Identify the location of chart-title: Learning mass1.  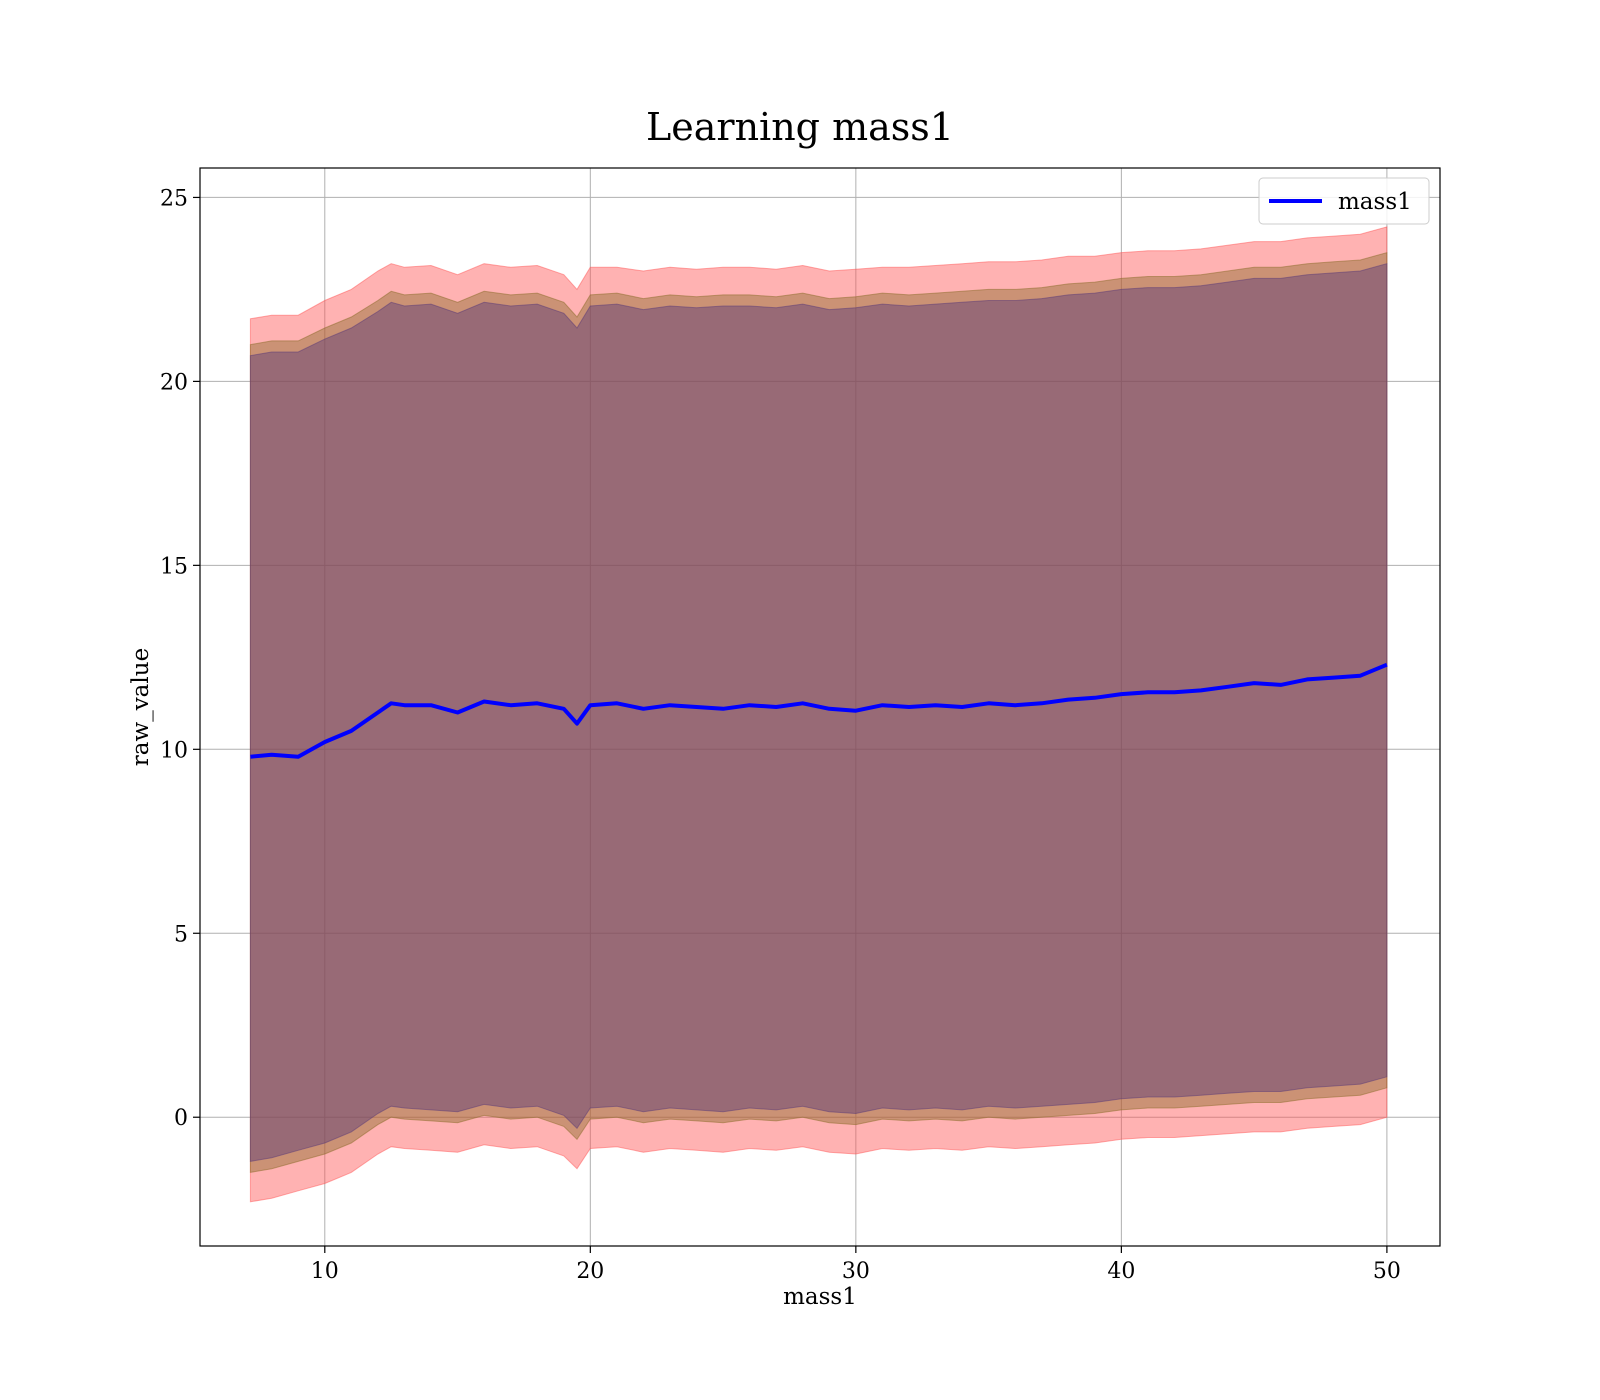
(800, 127).